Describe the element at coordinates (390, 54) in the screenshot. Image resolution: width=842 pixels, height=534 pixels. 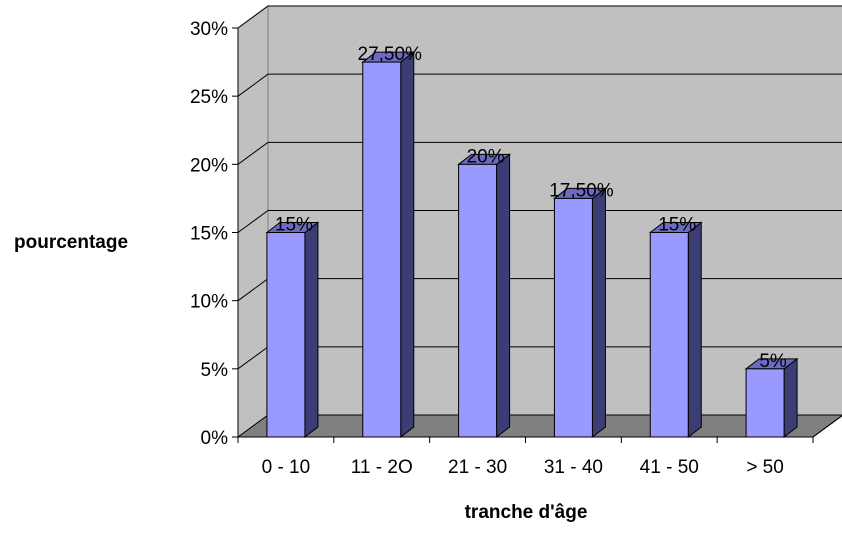
I see `data-label: 27,50%` at that location.